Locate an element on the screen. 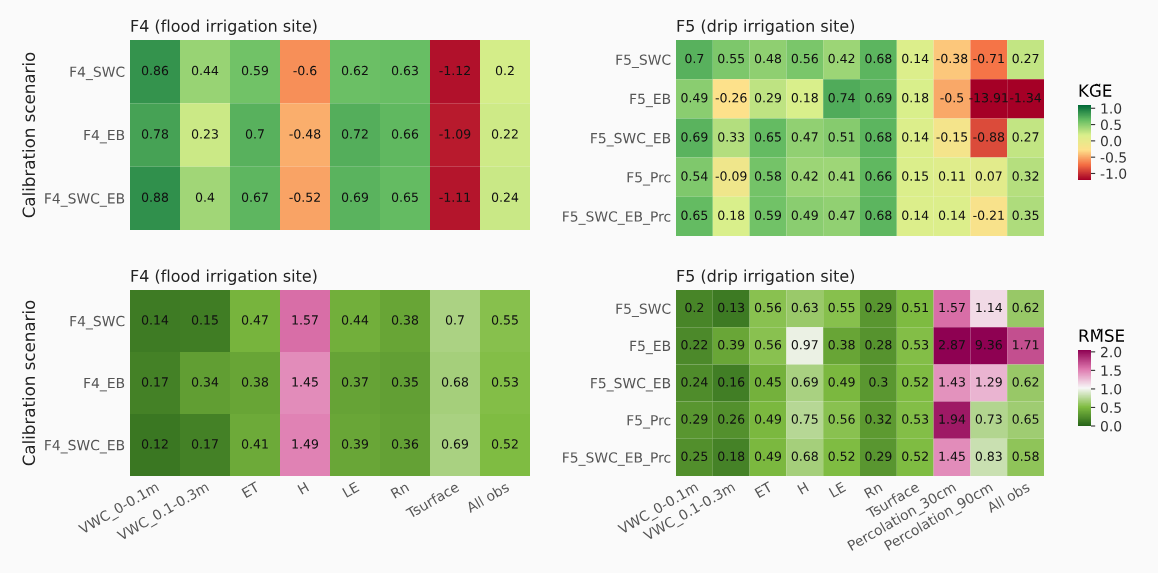  data-label: 0.32 is located at coordinates (878, 419).